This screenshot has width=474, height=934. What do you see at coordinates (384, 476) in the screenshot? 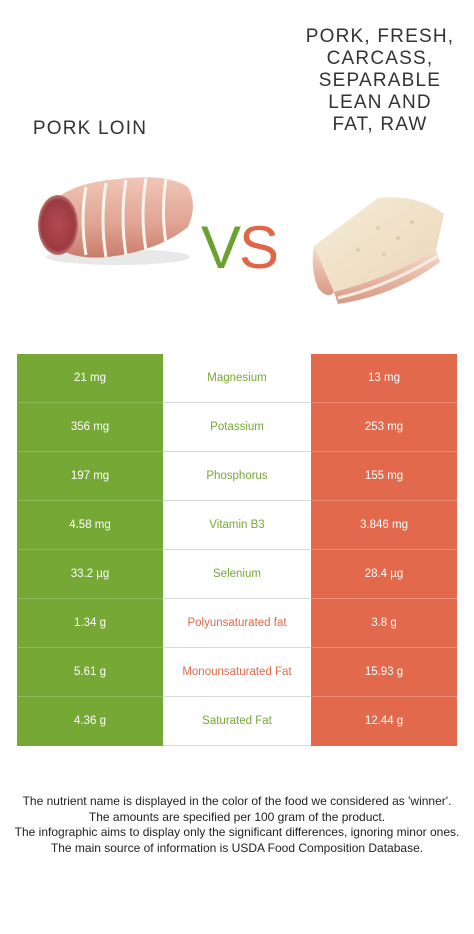
I see `right-value: 155 mg` at bounding box center [384, 476].